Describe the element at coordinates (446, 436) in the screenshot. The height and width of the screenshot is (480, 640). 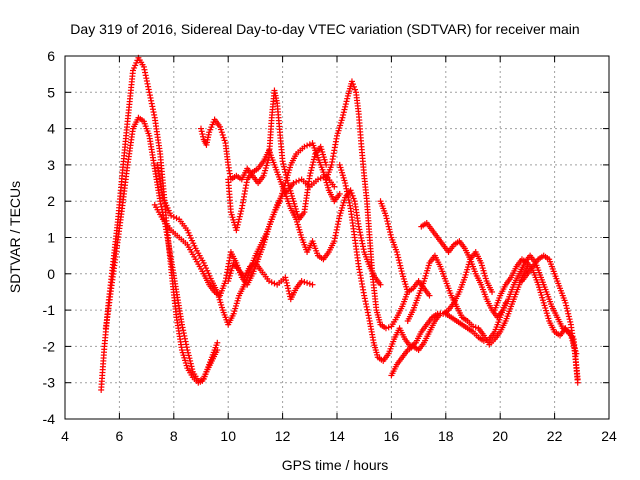
I see `x-tick-label: 18` at that location.